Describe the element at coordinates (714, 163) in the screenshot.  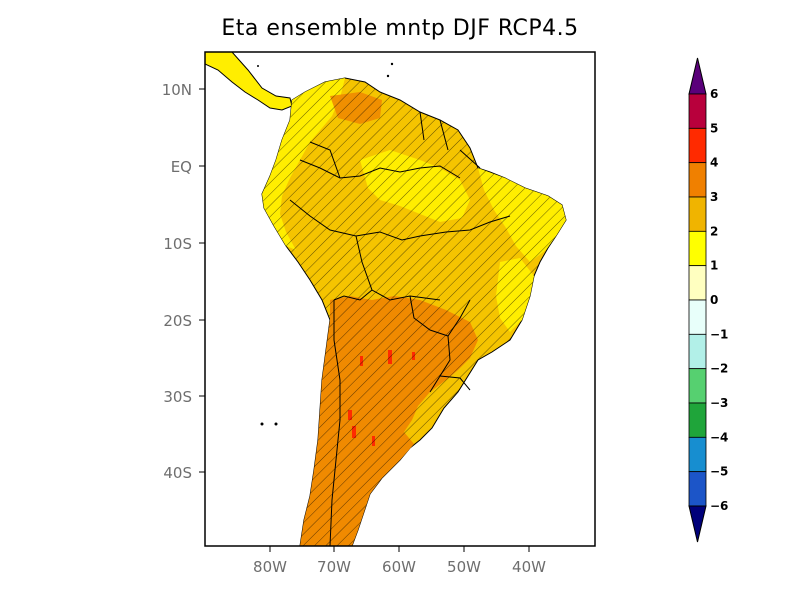
I see `colorbar-label: 4` at that location.